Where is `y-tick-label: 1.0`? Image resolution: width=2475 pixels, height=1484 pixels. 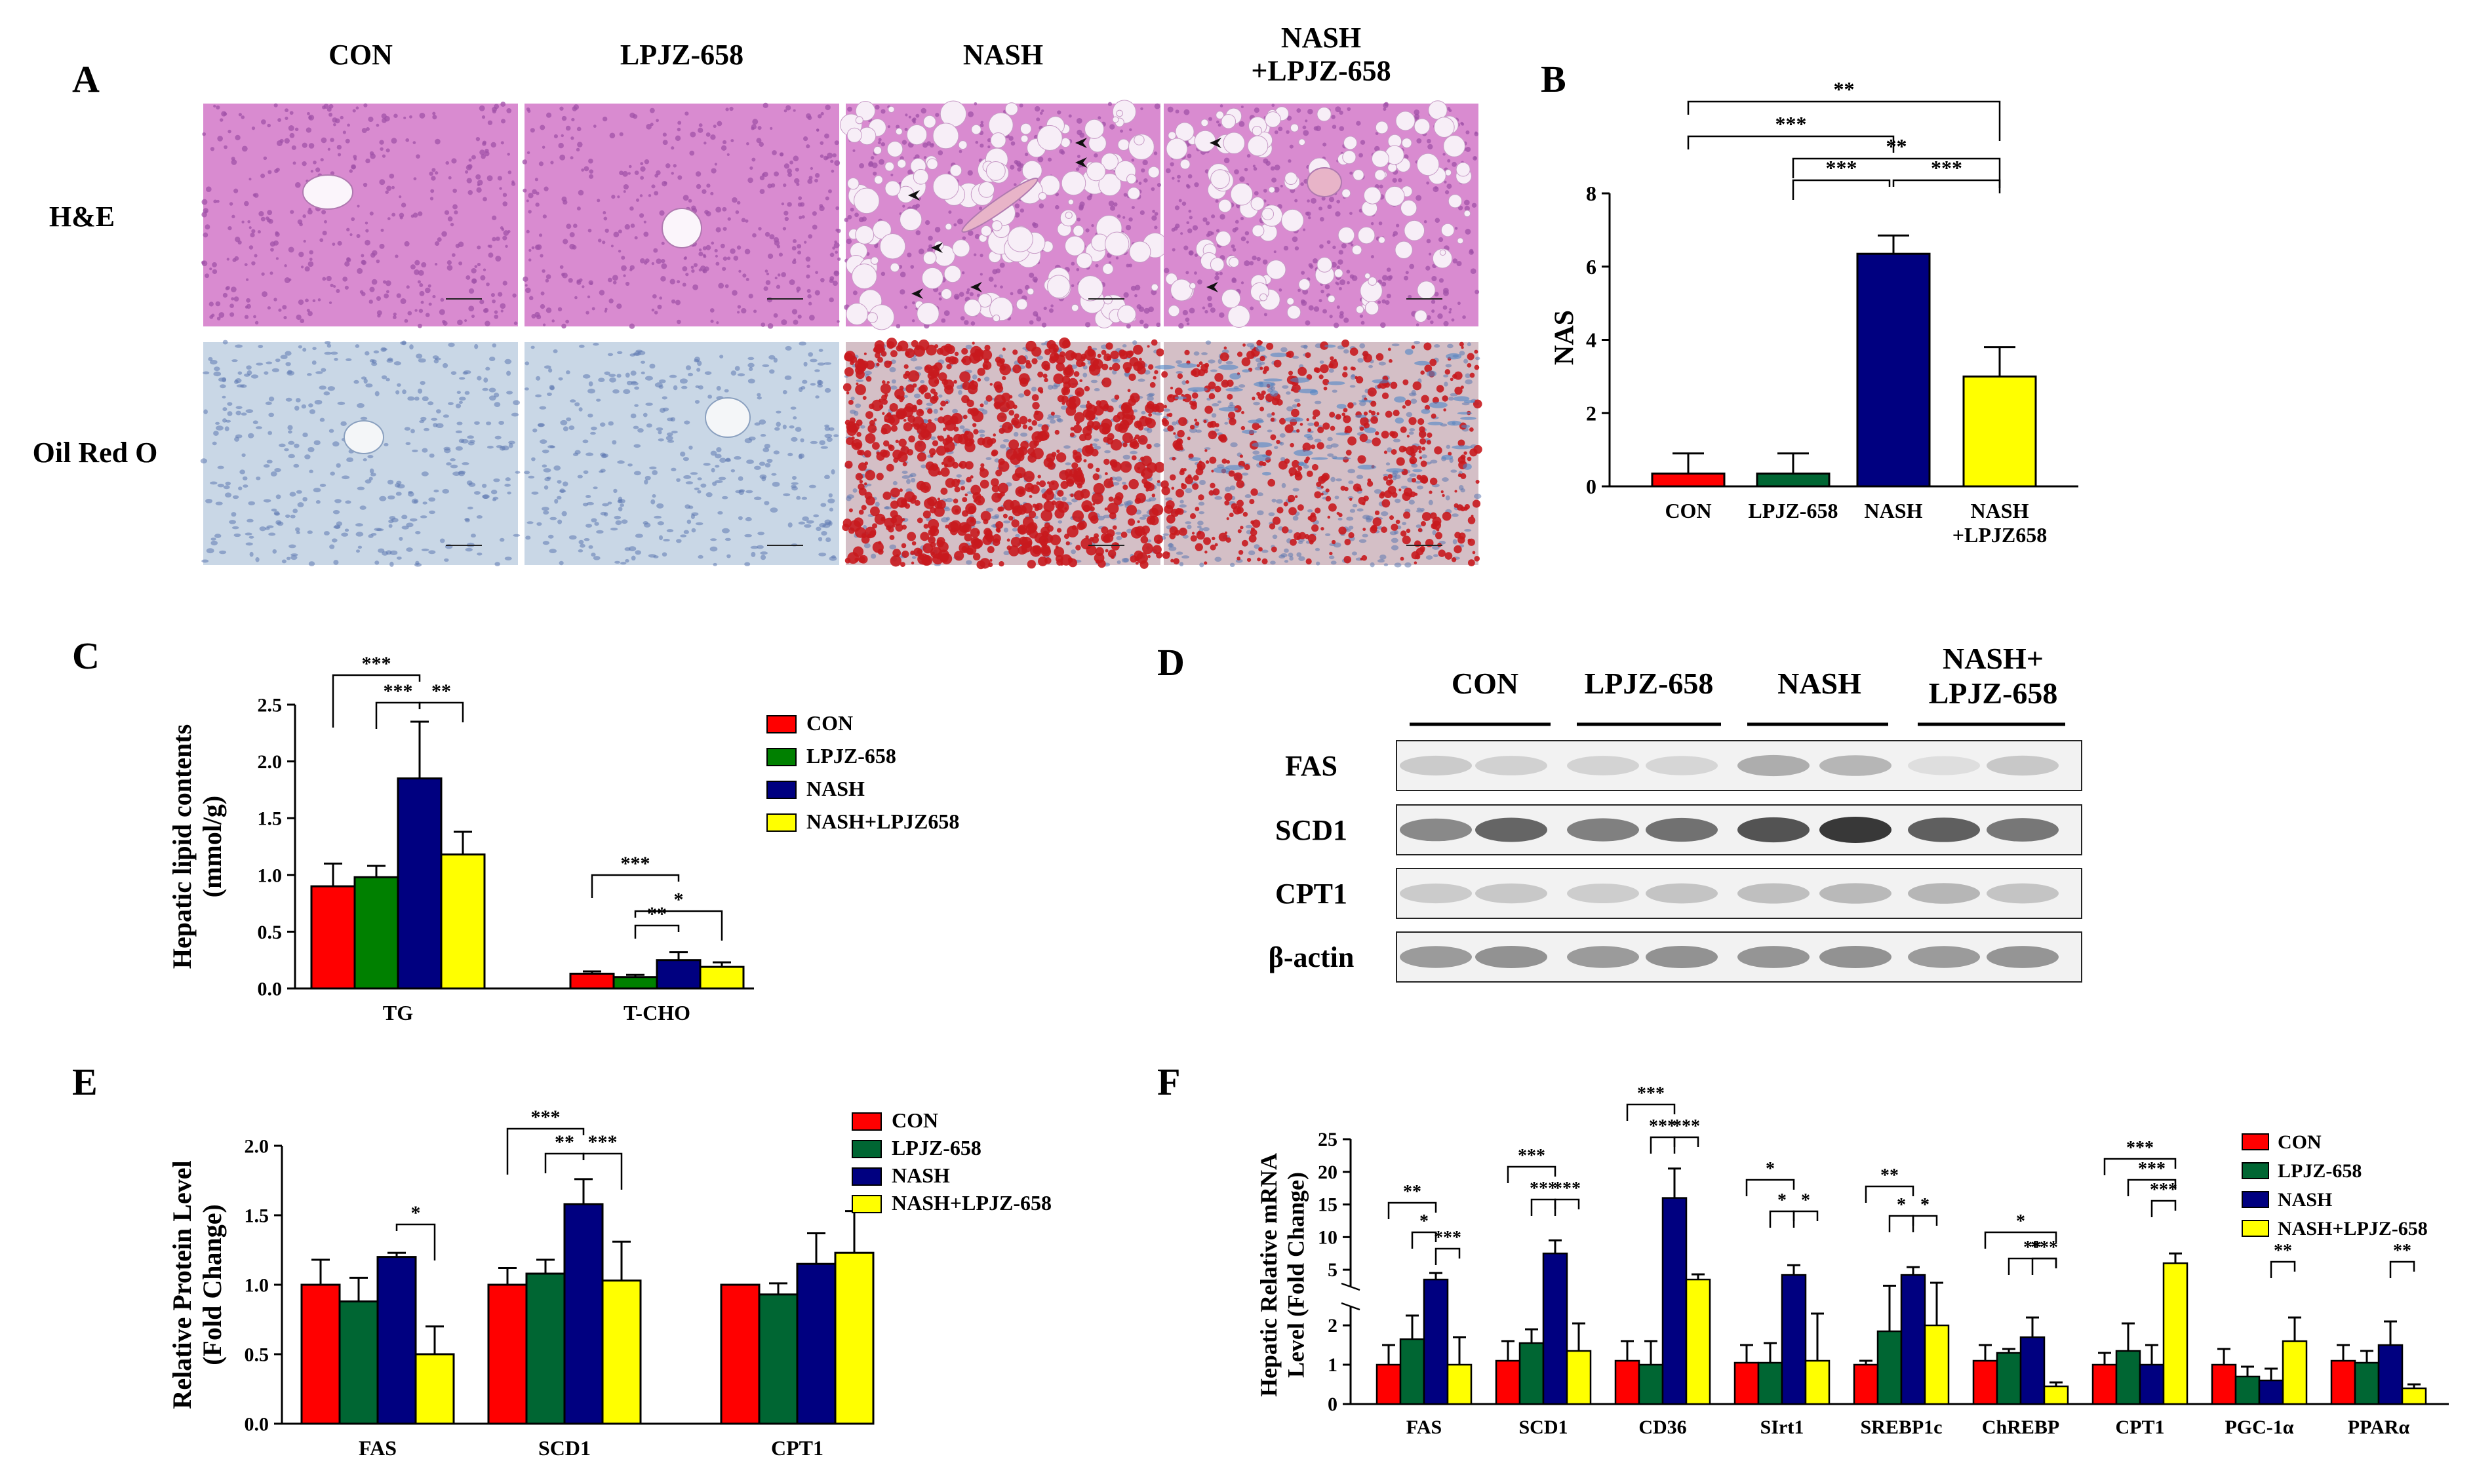 y-tick-label: 1.0 is located at coordinates (270, 875).